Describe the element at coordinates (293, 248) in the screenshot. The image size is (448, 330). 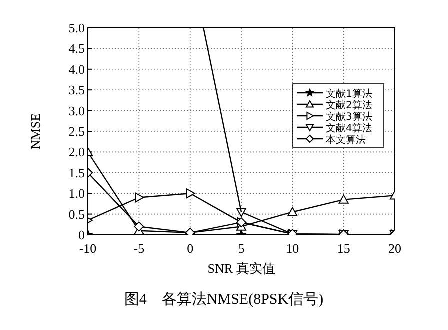
I see `x-tick-label: 10` at that location.